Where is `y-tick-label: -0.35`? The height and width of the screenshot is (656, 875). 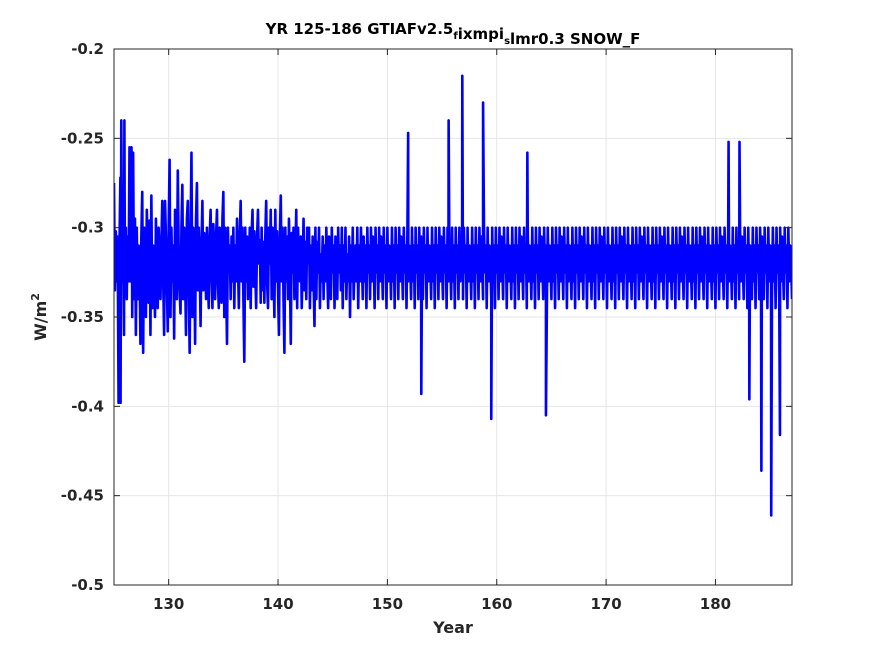
y-tick-label: -0.35 is located at coordinates (82, 317).